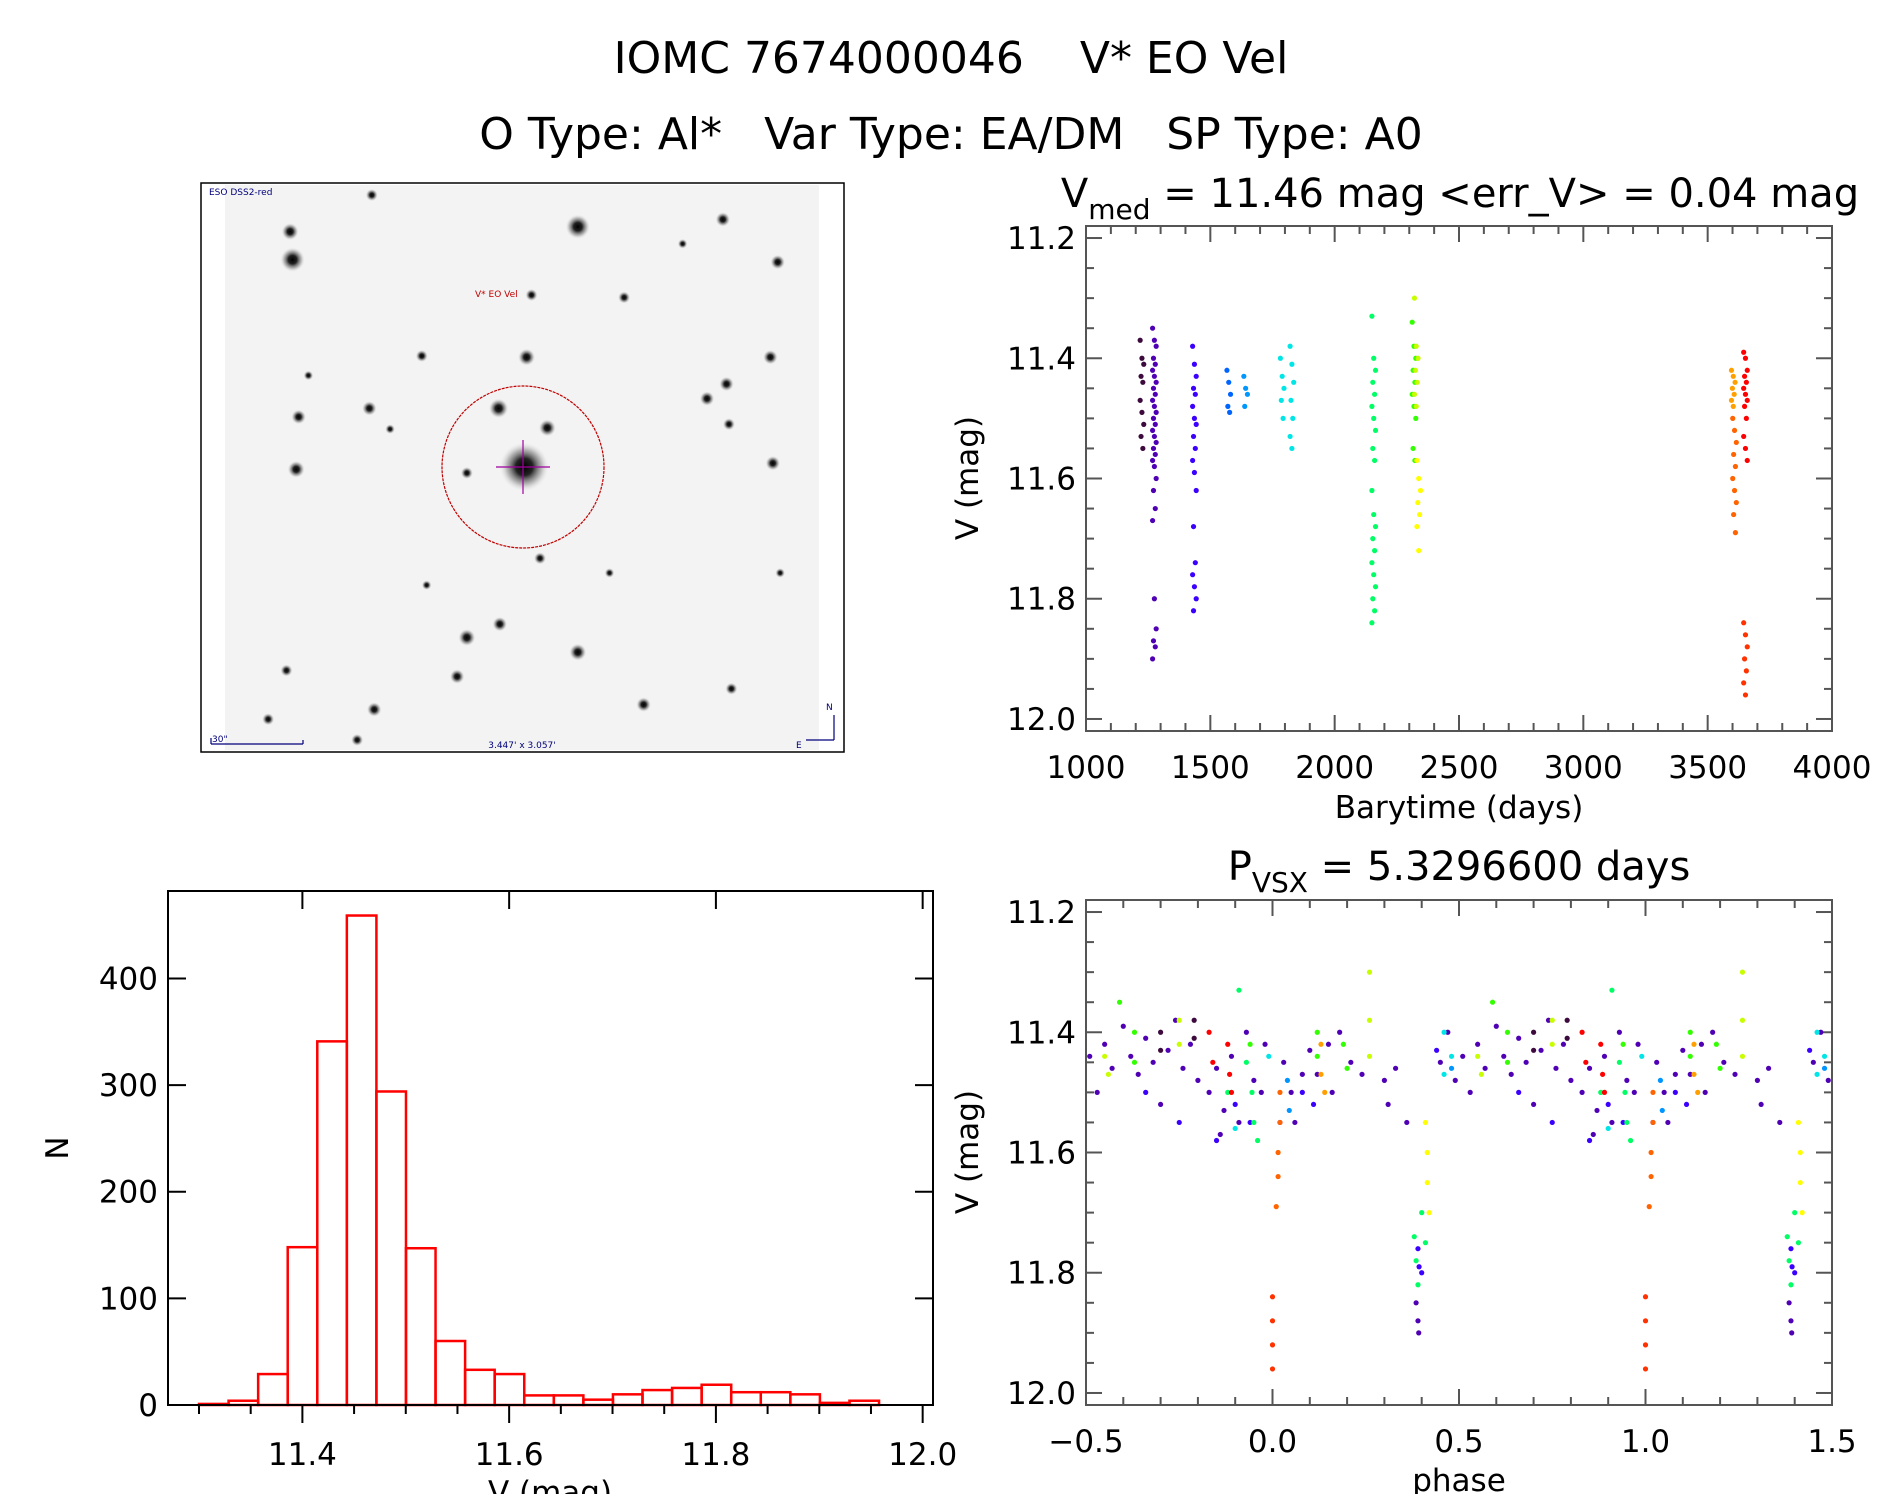 The width and height of the screenshot is (1889, 1494). I want to click on y-tick-label: 12.0, so click(1041, 720).